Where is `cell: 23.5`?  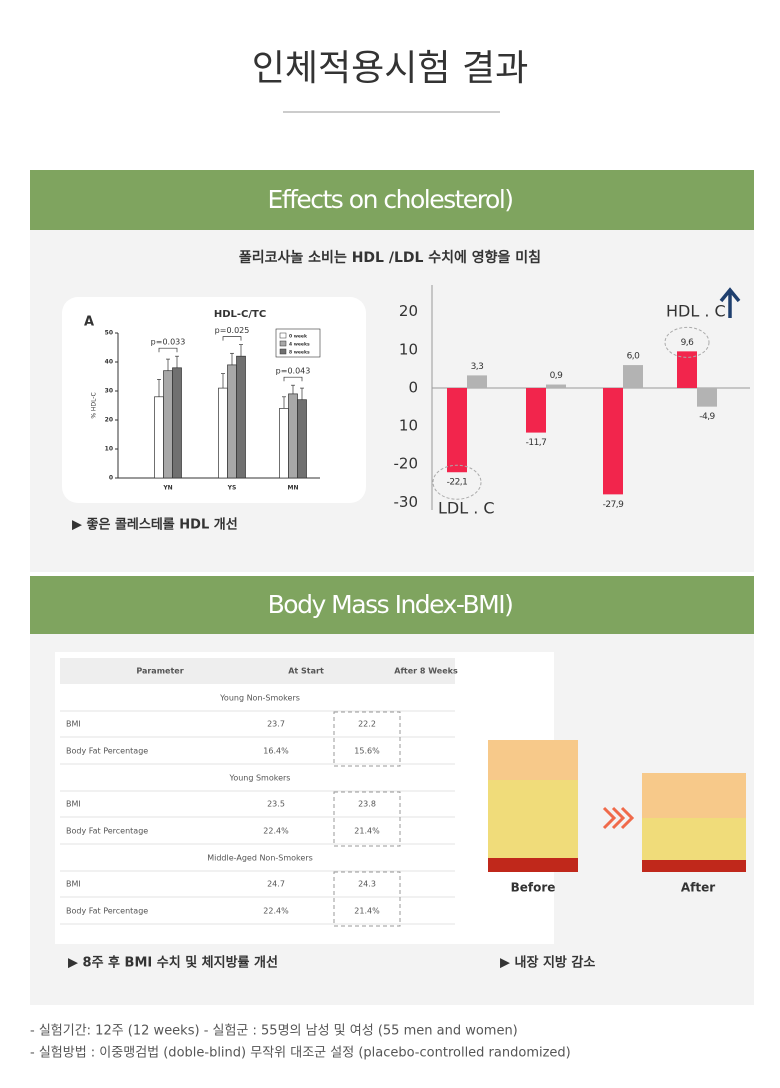 cell: 23.5 is located at coordinates (276, 804).